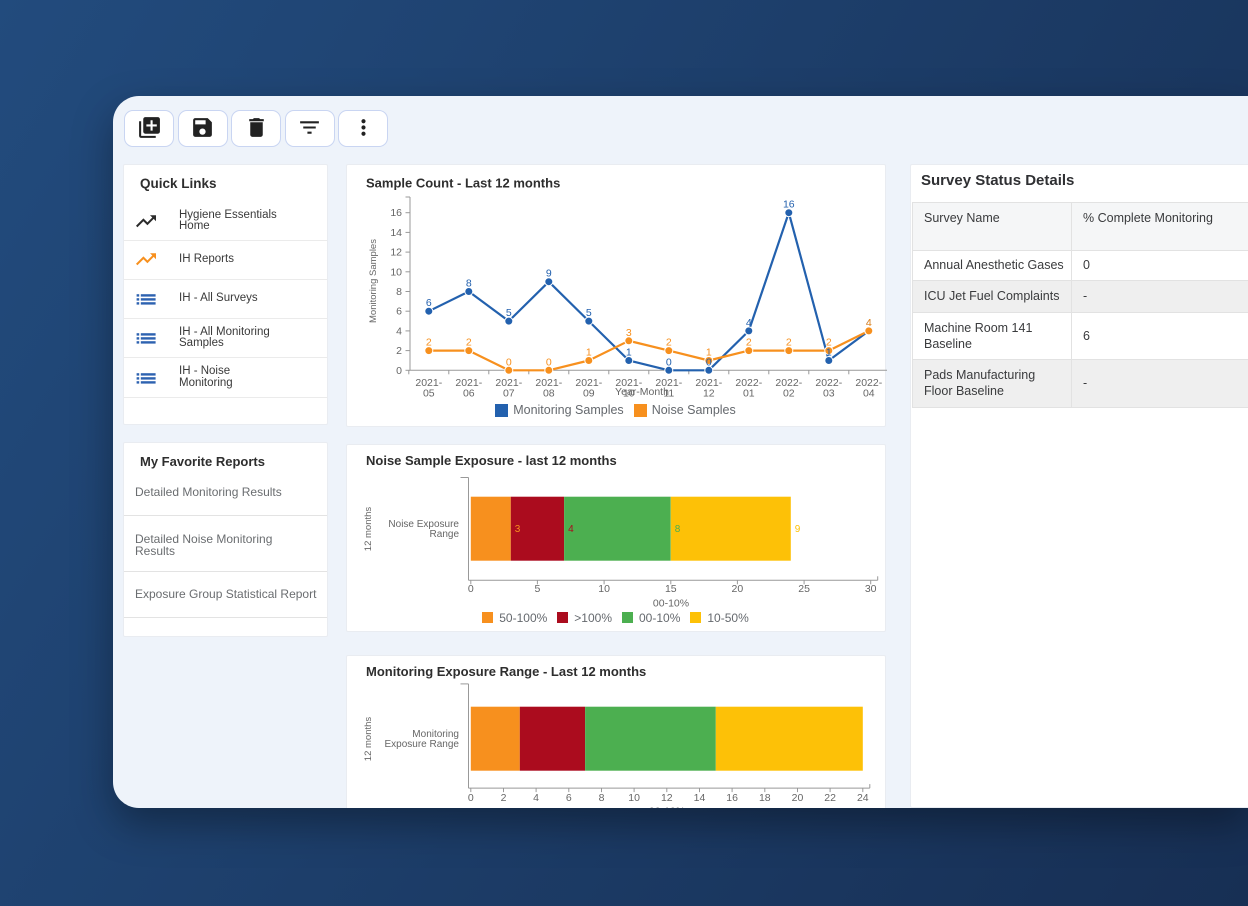 The image size is (1248, 906). Describe the element at coordinates (642, 392) in the screenshot. I see `svg-text: Year-Month` at that location.